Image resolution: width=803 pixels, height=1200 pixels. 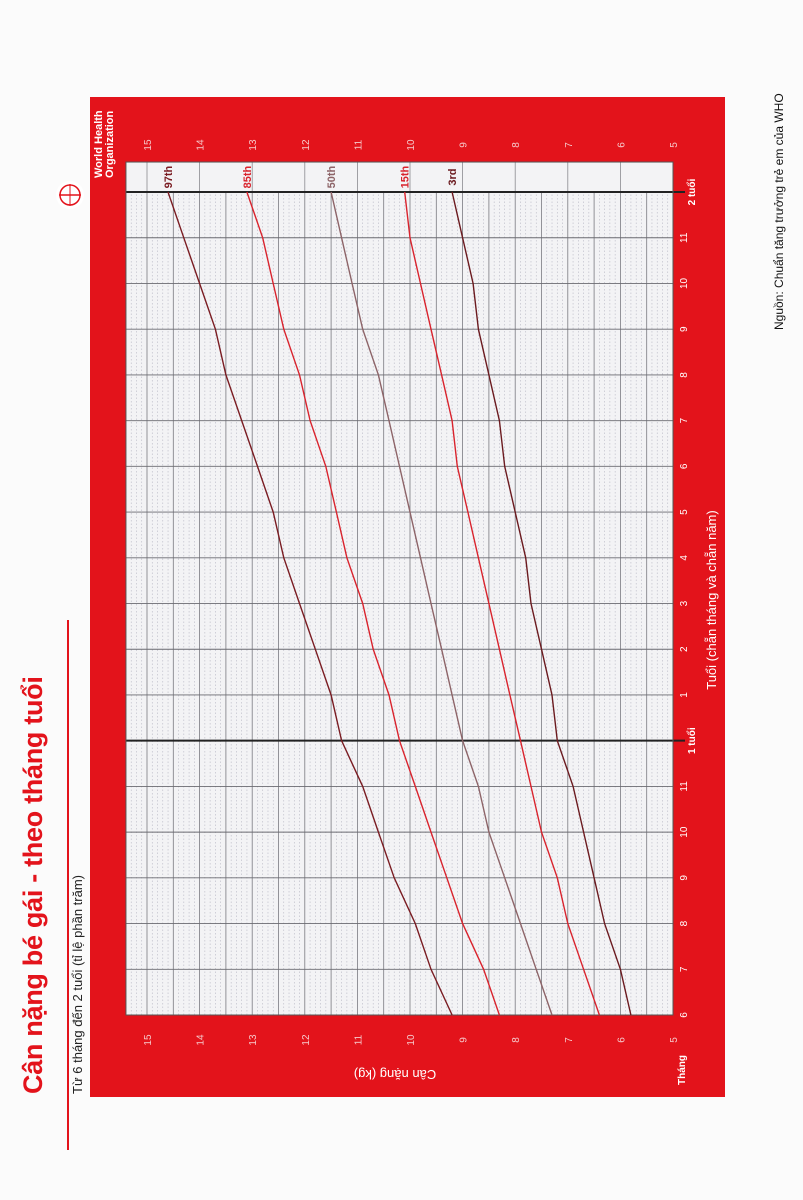 I want to click on y-tick-label-right: 11, so click(x=358, y=144).